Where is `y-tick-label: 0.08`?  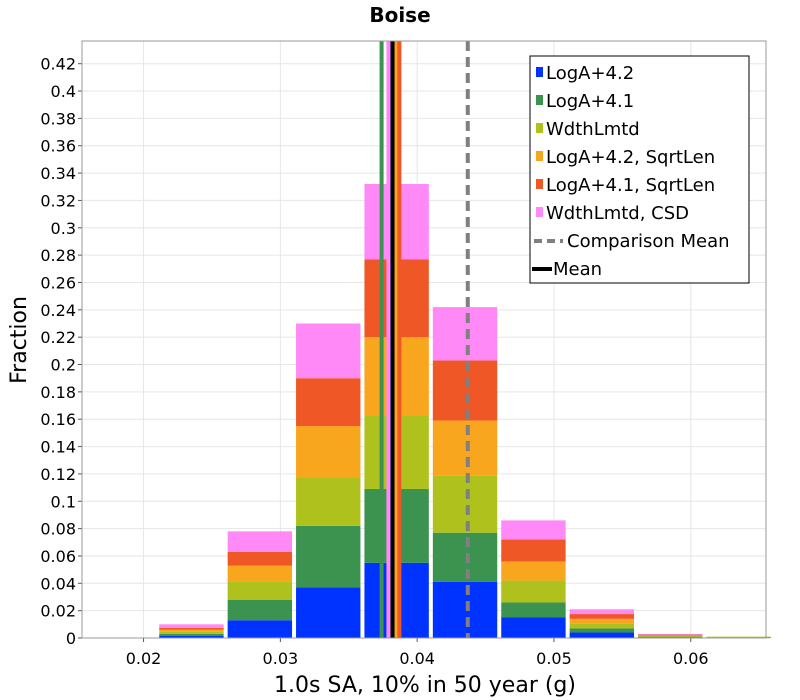
y-tick-label: 0.08 is located at coordinates (58, 529).